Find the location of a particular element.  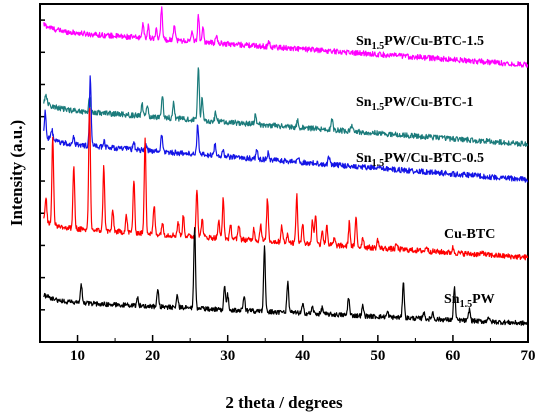

y-axis-title: Intensity (a.u.) is located at coordinates (16, 173).